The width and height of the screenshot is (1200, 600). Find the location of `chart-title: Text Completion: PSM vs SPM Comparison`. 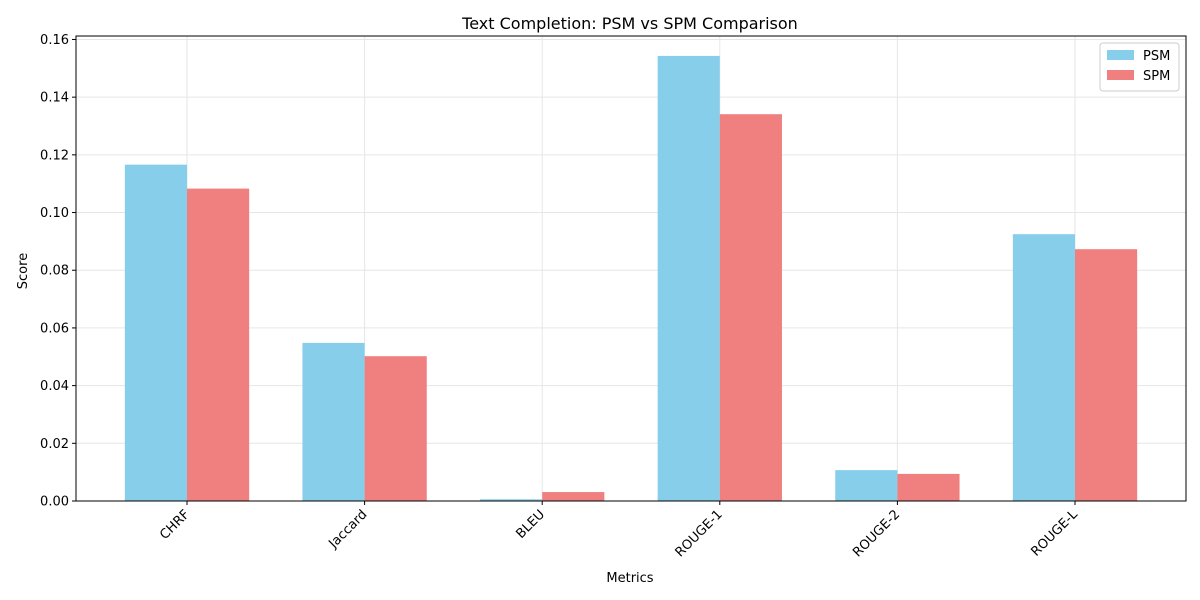

chart-title: Text Completion: PSM vs SPM Comparison is located at coordinates (629, 23).